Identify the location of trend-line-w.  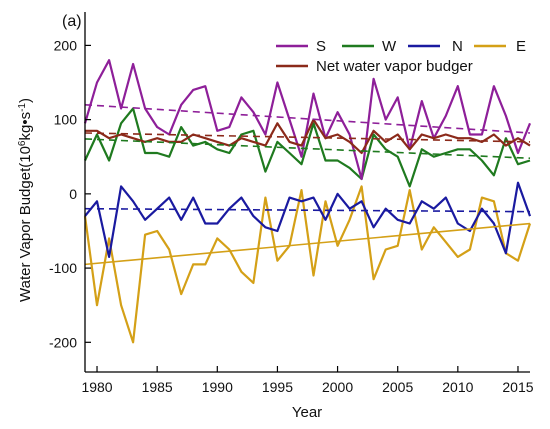
(307, 149).